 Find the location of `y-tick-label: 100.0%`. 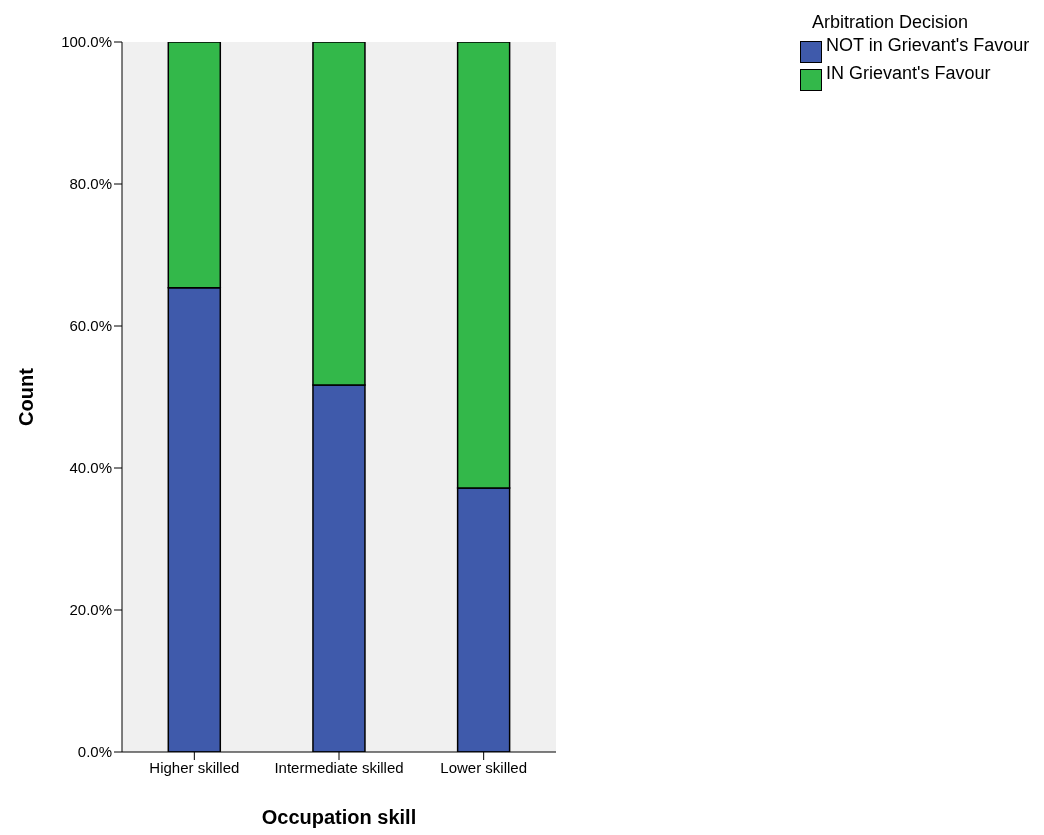

y-tick-label: 100.0% is located at coordinates (86, 42).